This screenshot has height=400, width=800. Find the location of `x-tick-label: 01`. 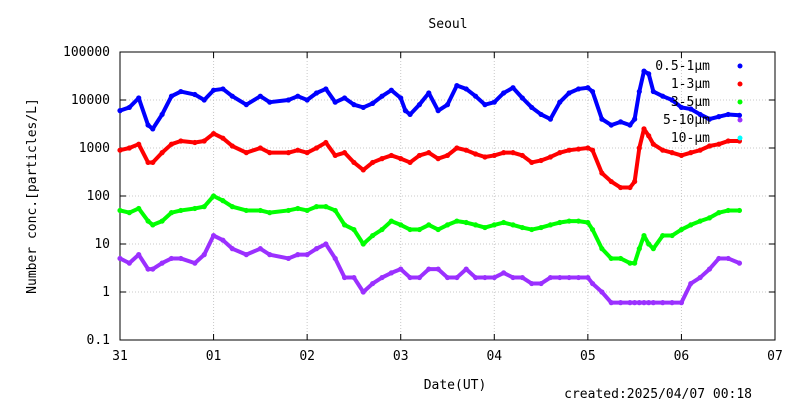

x-tick-label: 01 is located at coordinates (214, 356).